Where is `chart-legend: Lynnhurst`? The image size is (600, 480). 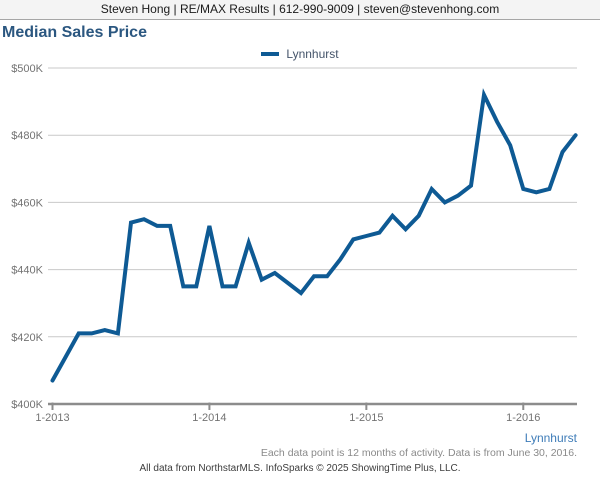
chart-legend: Lynnhurst is located at coordinates (300, 54).